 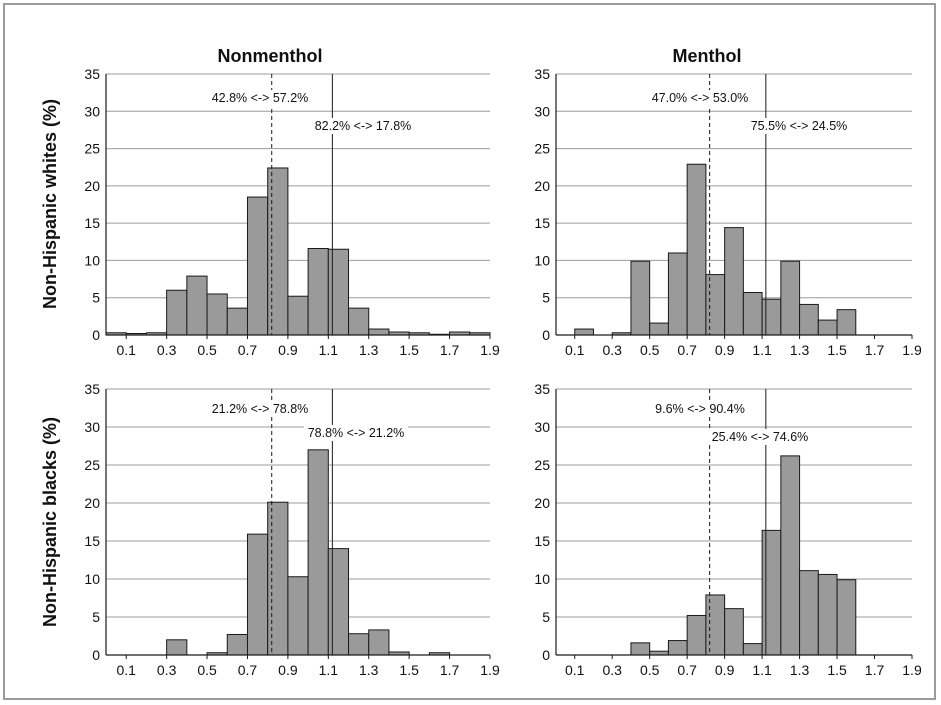 I want to click on split-annotation: 75.5% <-> 24.5%, so click(x=799, y=126).